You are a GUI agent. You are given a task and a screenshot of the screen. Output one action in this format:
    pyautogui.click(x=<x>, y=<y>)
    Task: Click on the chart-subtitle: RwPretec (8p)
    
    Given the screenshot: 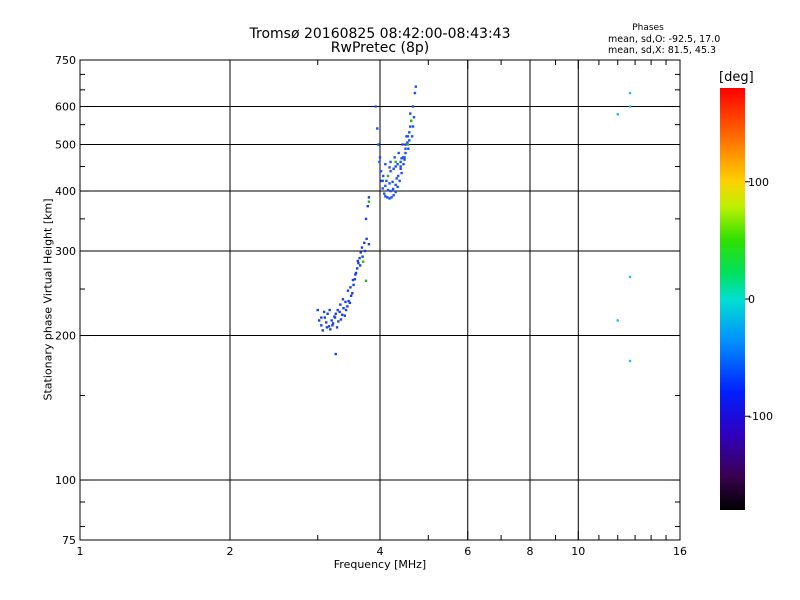 What is the action you would take?
    pyautogui.click(x=380, y=48)
    